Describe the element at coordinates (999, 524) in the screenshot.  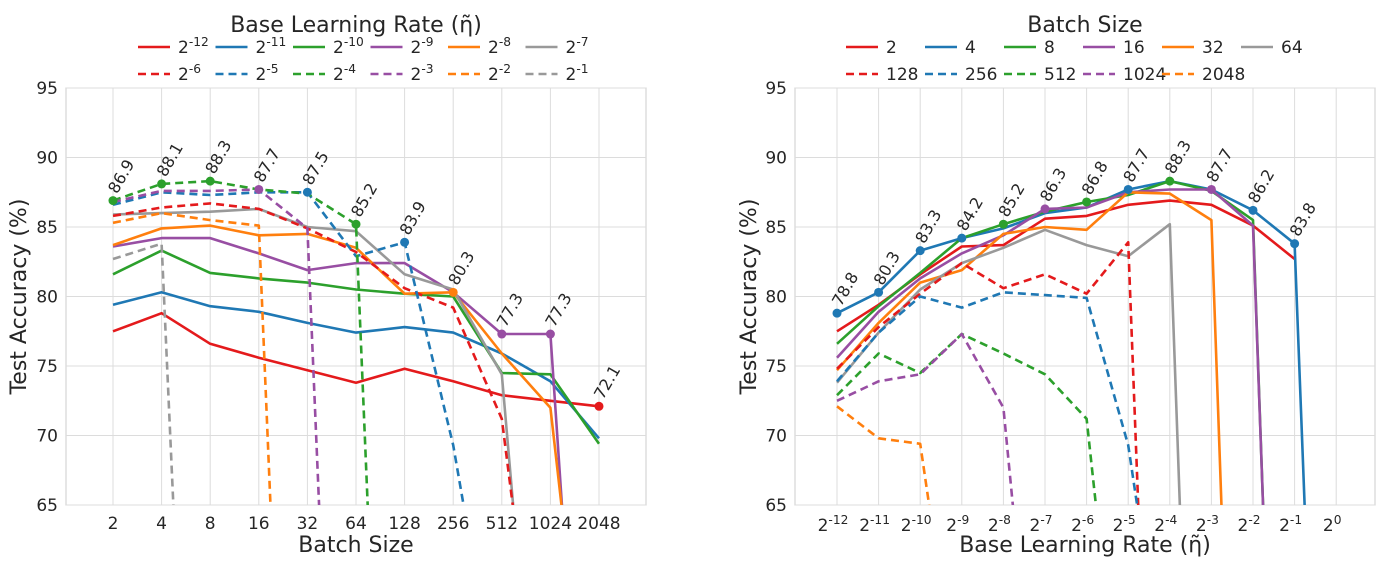
I see `x-tick-label: 2-8` at that location.